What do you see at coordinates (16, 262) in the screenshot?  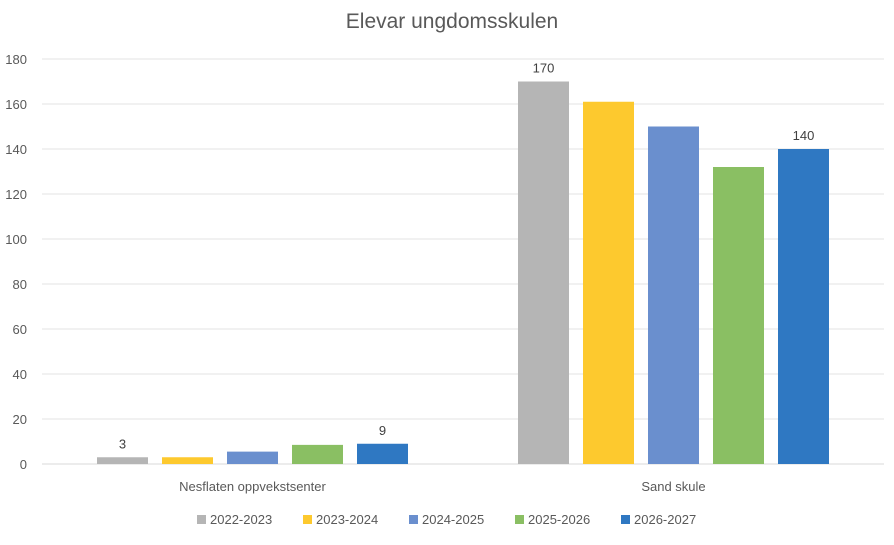 I see `y-axis-ticks: 0 20 40 60 80 100 120 140 160 180` at bounding box center [16, 262].